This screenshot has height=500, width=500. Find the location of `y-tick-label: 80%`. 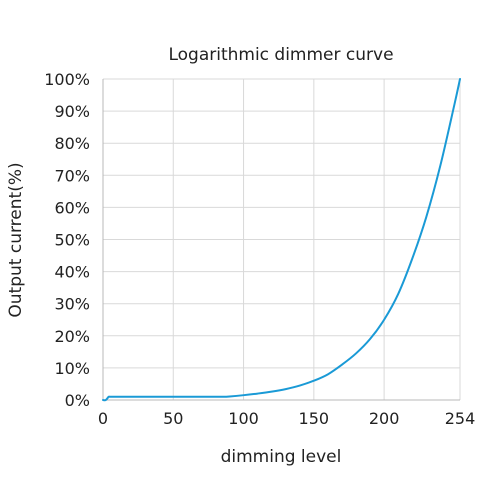

y-tick-label: 80% is located at coordinates (72, 143).